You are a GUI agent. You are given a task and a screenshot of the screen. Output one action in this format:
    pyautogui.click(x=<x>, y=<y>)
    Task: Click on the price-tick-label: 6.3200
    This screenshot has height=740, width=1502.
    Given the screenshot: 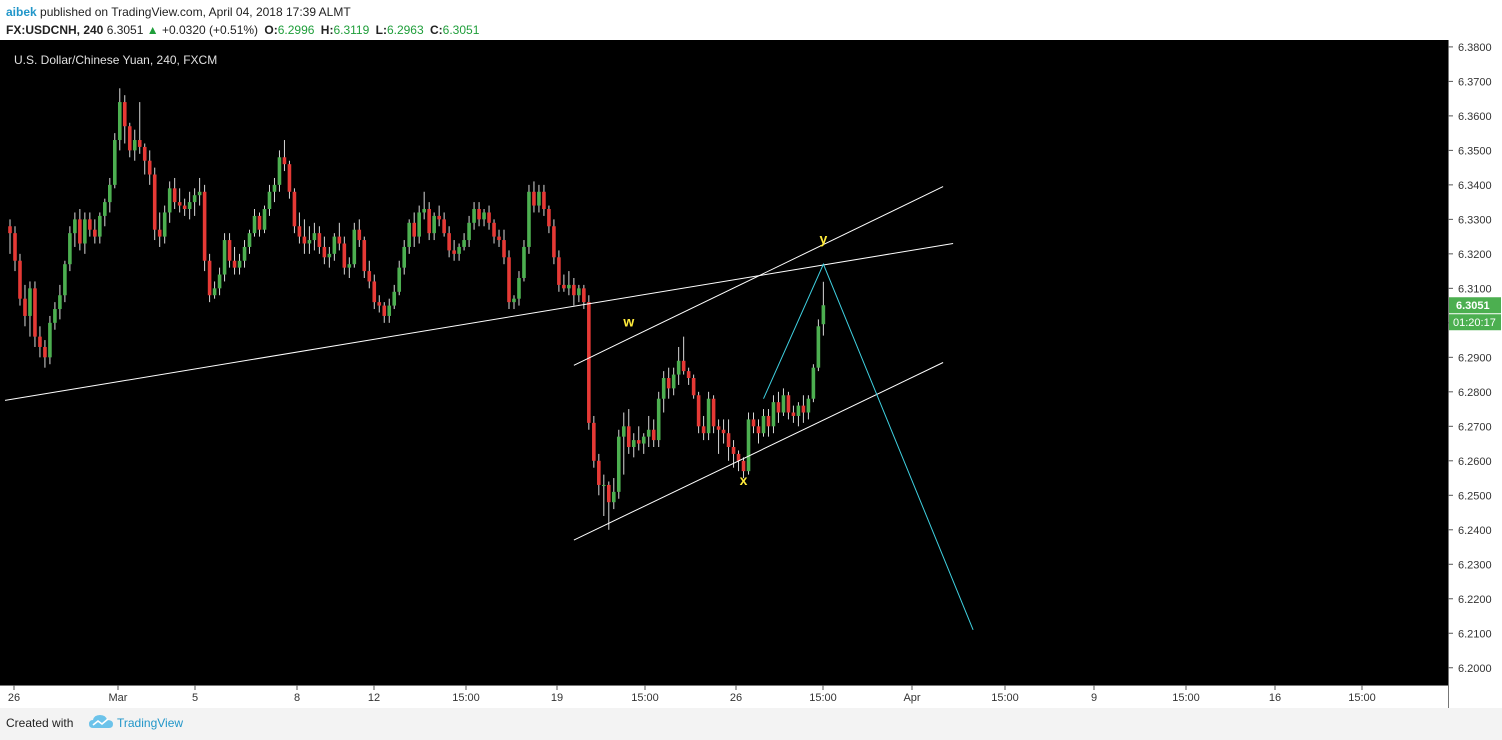 What is the action you would take?
    pyautogui.click(x=1475, y=255)
    